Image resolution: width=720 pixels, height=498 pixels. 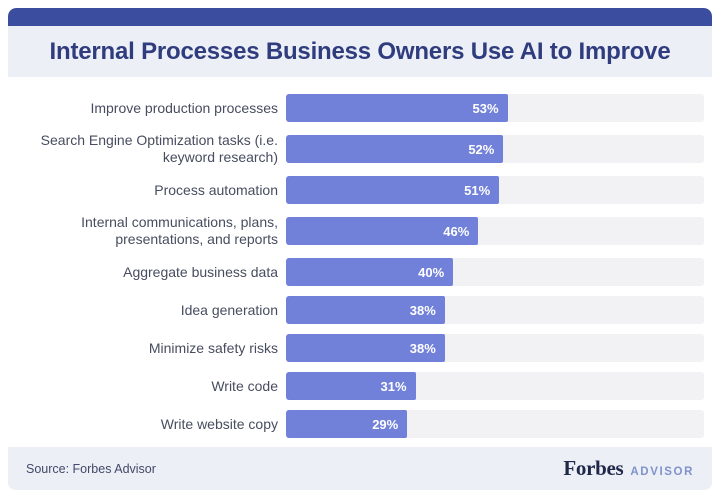 I want to click on bar-track: 29%, so click(x=495, y=424).